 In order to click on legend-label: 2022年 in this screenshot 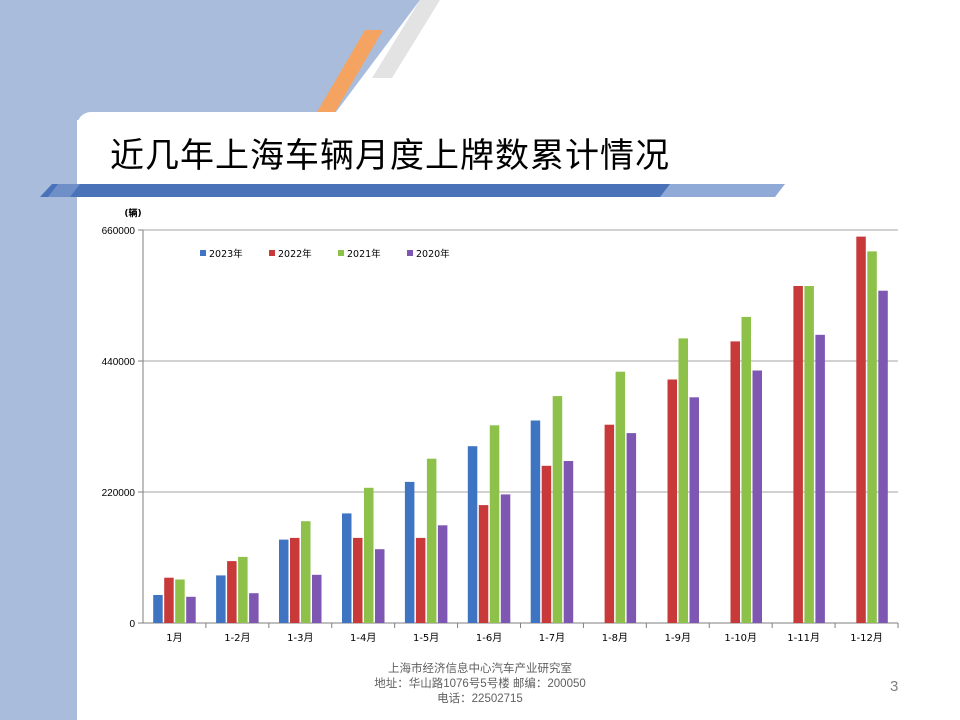, I will do `click(295, 254)`.